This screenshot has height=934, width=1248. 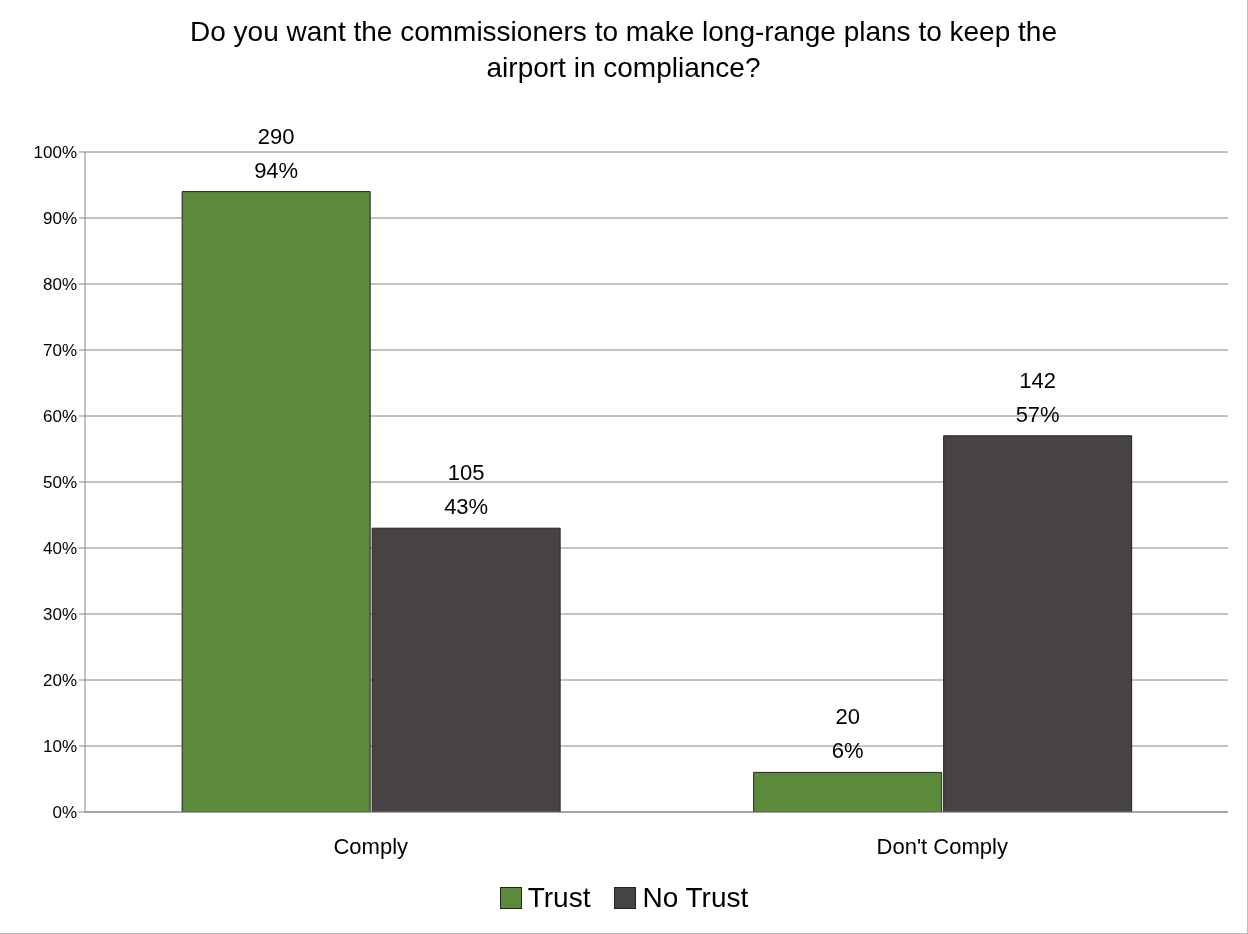 What do you see at coordinates (466, 490) in the screenshot?
I see `data-label: 105 43%` at bounding box center [466, 490].